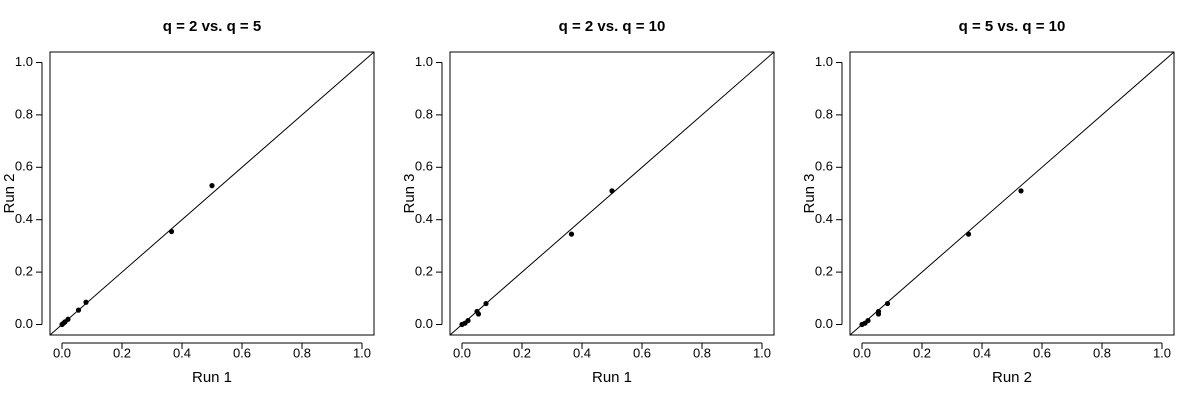  What do you see at coordinates (612, 26) in the screenshot?
I see `chart-title: q = 2 vs. q = 10` at bounding box center [612, 26].